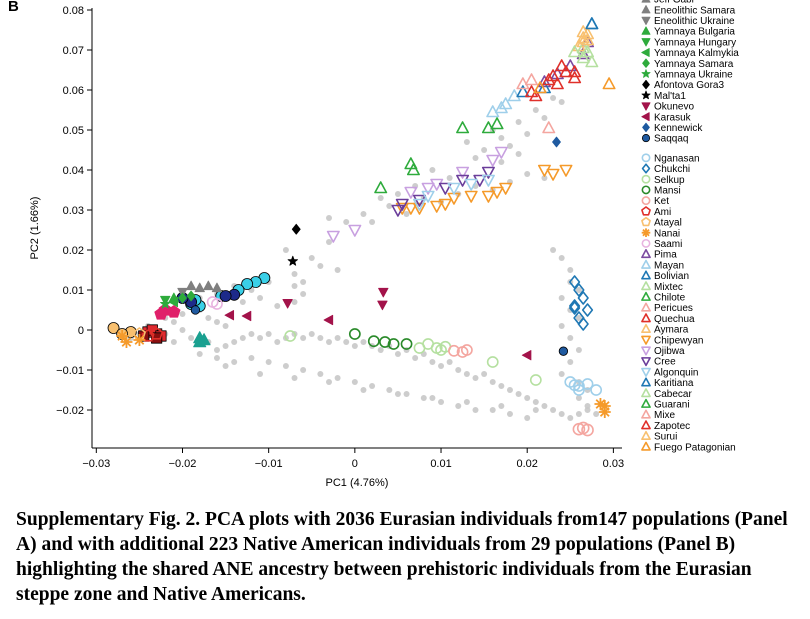  Describe the element at coordinates (688, 64) in the screenshot. I see `legend-entry: Yamnaya Samara` at that location.